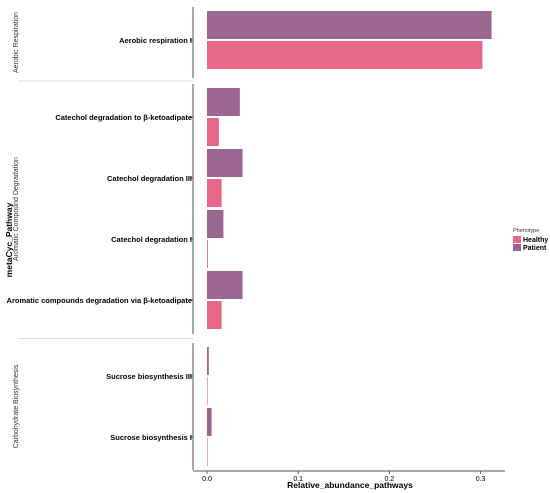  What do you see at coordinates (517, 239) in the screenshot?
I see `legend-swatch-healthy` at bounding box center [517, 239].